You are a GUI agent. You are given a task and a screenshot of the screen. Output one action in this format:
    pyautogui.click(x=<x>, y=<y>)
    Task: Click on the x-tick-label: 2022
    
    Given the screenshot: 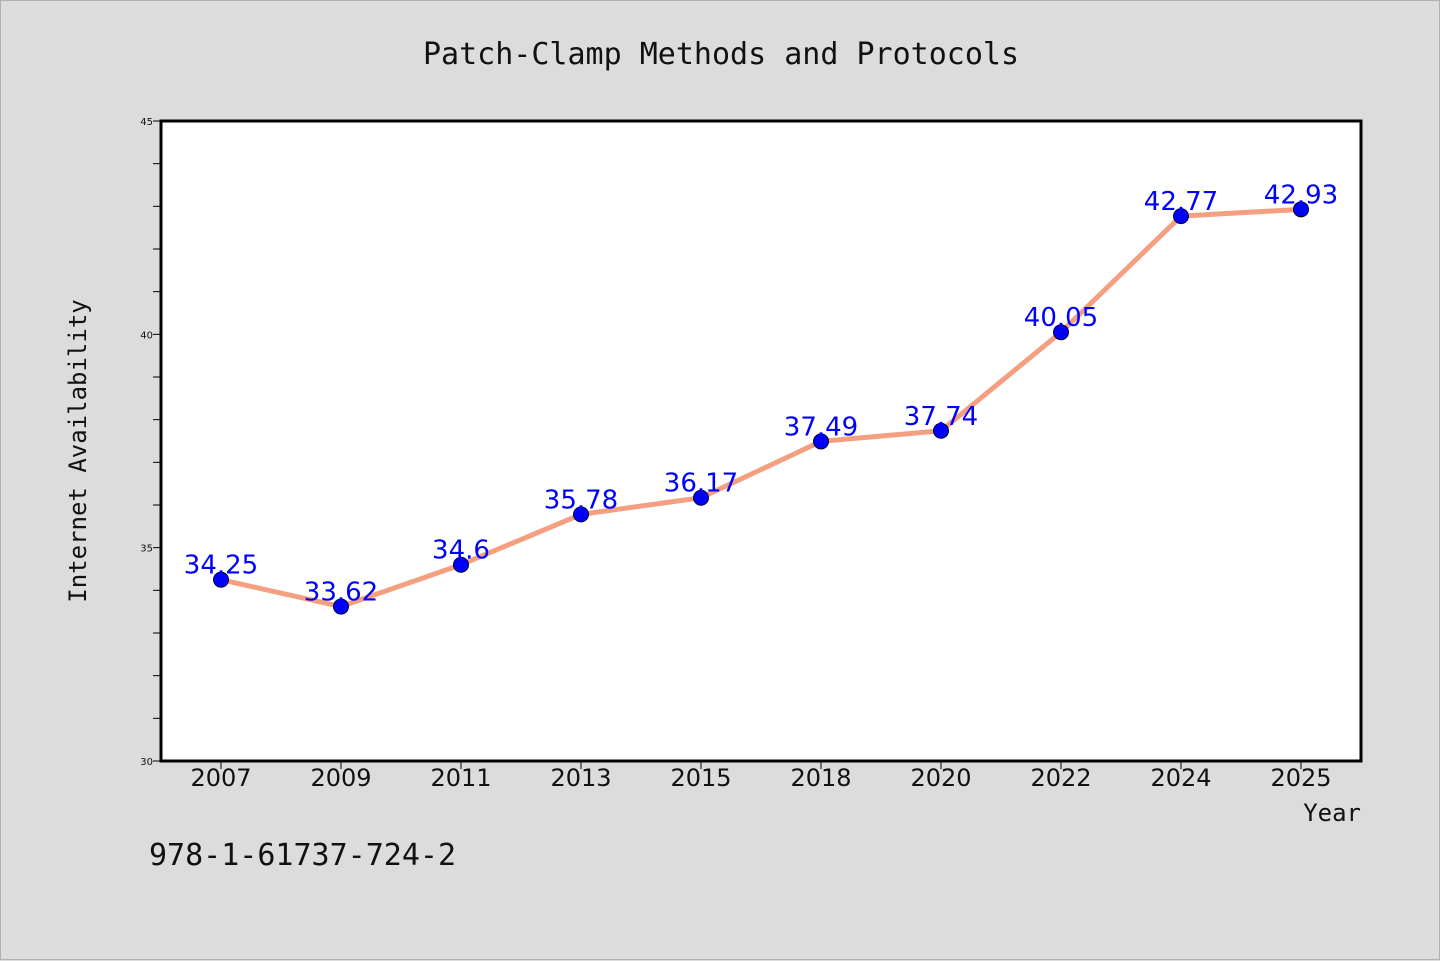 What is the action you would take?
    pyautogui.click(x=1060, y=778)
    